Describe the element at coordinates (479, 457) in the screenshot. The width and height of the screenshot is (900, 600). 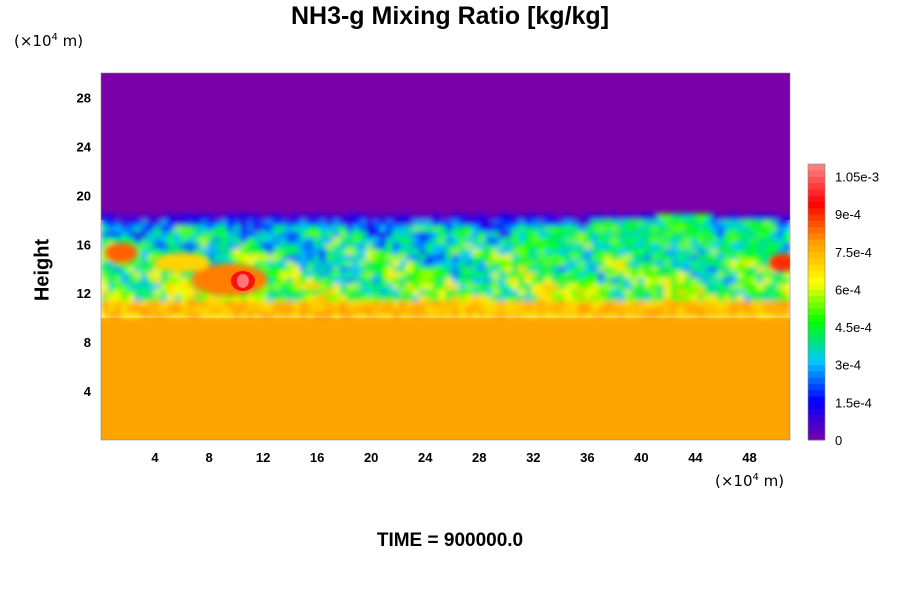
I see `x-tick-label: 28` at that location.